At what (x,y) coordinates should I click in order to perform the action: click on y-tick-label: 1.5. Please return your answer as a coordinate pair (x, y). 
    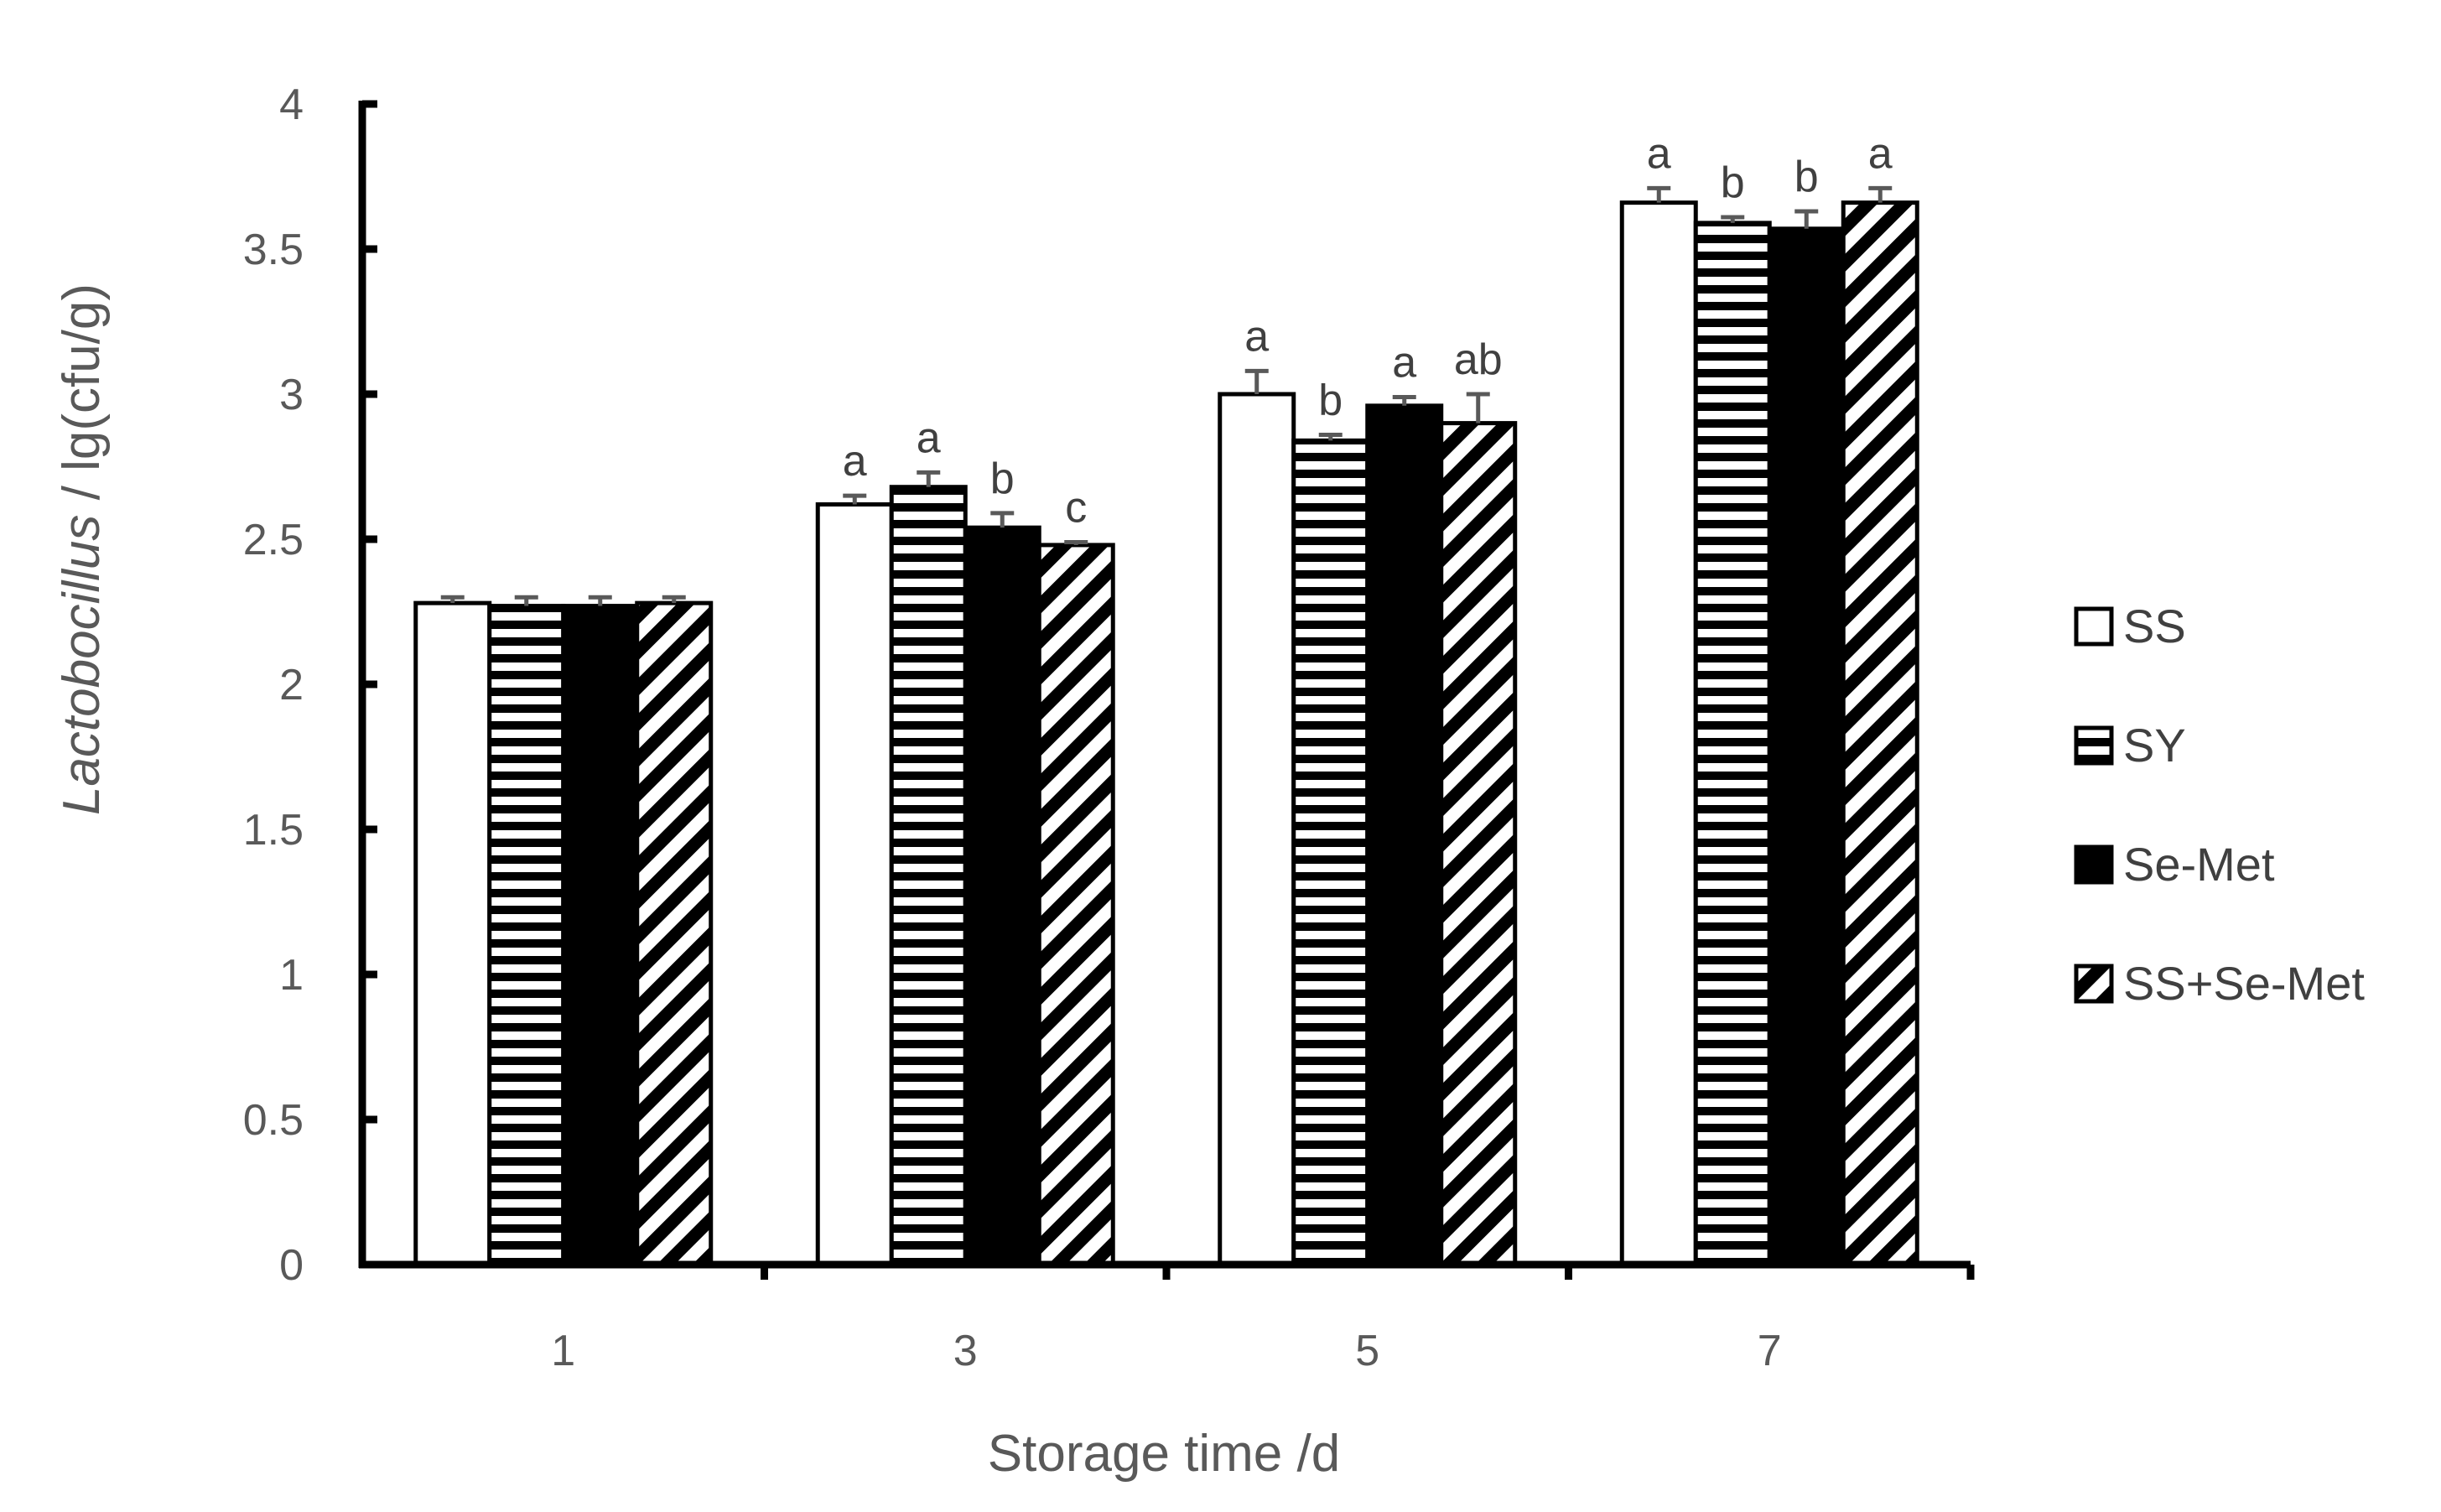
    Looking at the image, I should click on (273, 830).